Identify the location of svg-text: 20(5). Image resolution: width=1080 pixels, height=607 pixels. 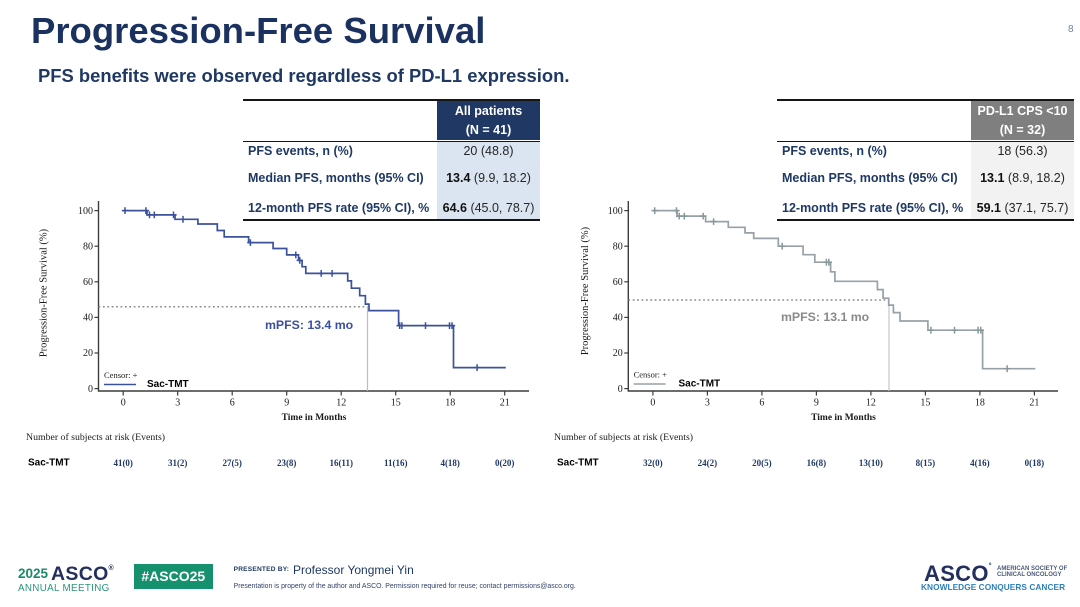
(762, 463).